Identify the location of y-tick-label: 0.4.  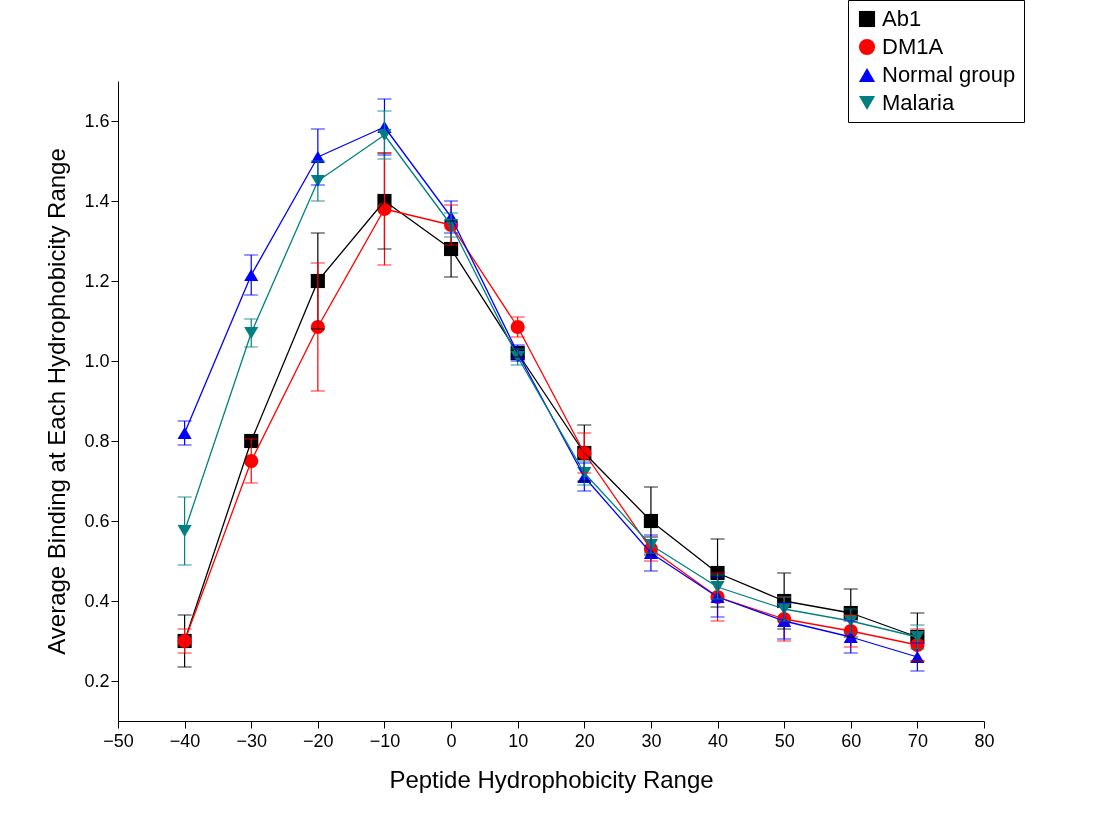
(97, 600).